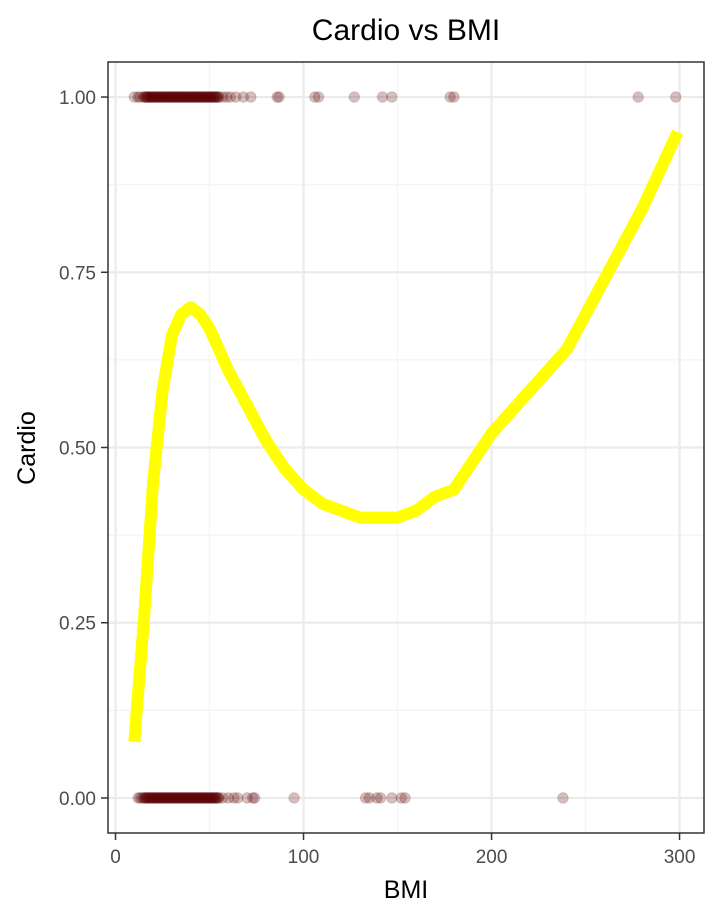  Describe the element at coordinates (27, 448) in the screenshot. I see `y-axis-title: Cardio` at that location.